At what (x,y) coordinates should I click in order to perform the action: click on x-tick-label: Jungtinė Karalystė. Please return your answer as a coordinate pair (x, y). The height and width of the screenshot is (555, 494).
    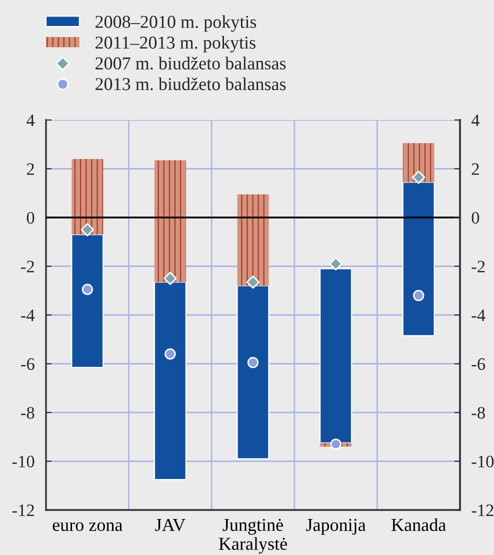
    Looking at the image, I should click on (252, 536).